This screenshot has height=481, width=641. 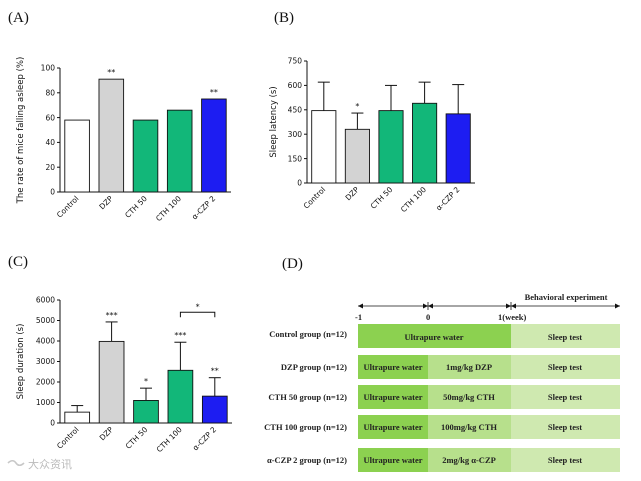 I want to click on cell-dzp-sleep-test, so click(x=565, y=367).